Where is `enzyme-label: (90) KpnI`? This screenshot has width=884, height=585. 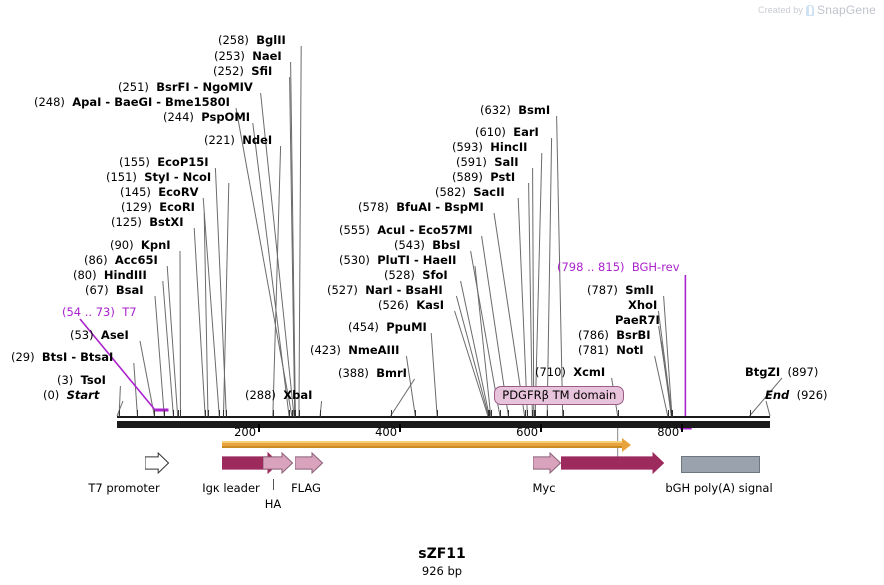
enzyme-label: (90) KpnI is located at coordinates (140, 245).